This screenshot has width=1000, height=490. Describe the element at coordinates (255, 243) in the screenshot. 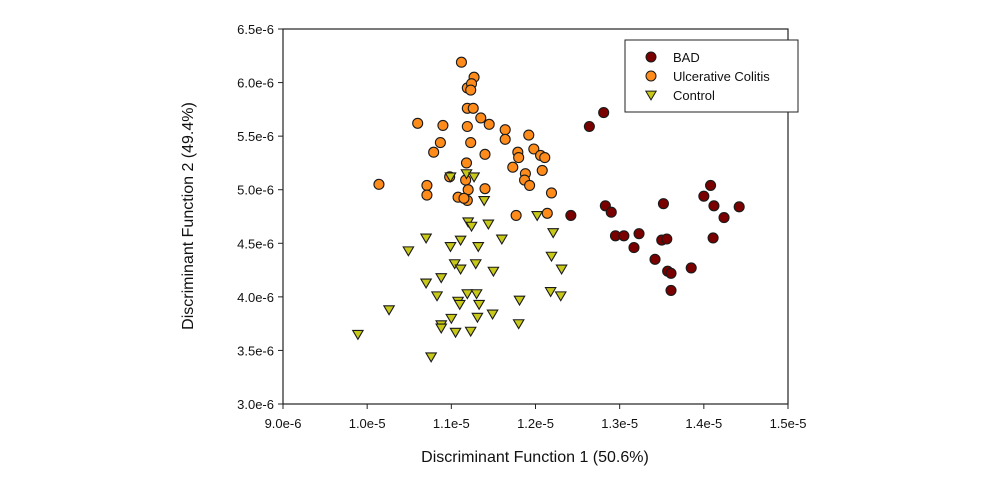

I see `y-tick-label: 4.5e-6` at that location.